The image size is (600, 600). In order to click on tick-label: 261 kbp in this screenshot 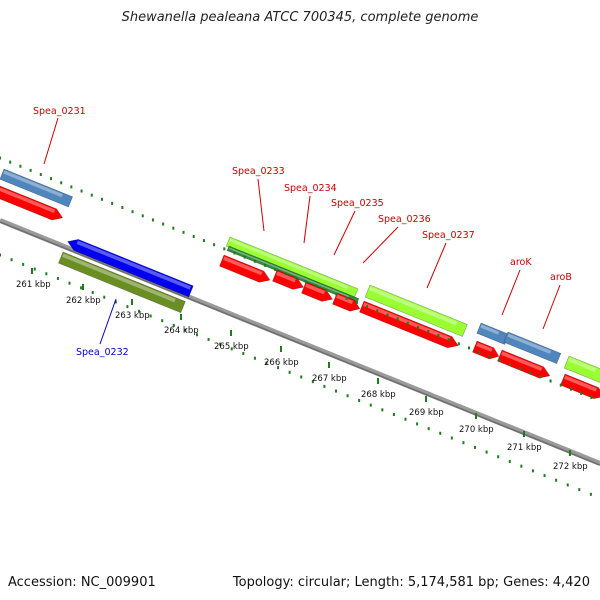, I will do `click(33, 285)`.